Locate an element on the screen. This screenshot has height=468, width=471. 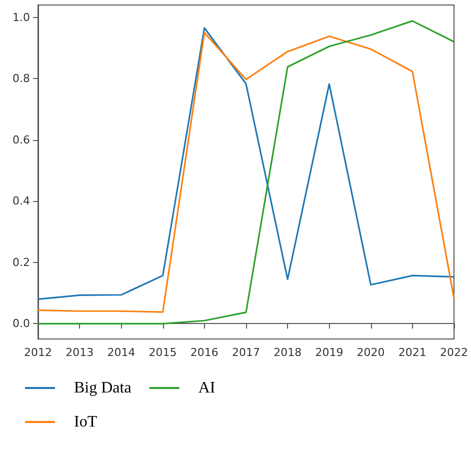
x-tick-label: 2013 is located at coordinates (80, 352).